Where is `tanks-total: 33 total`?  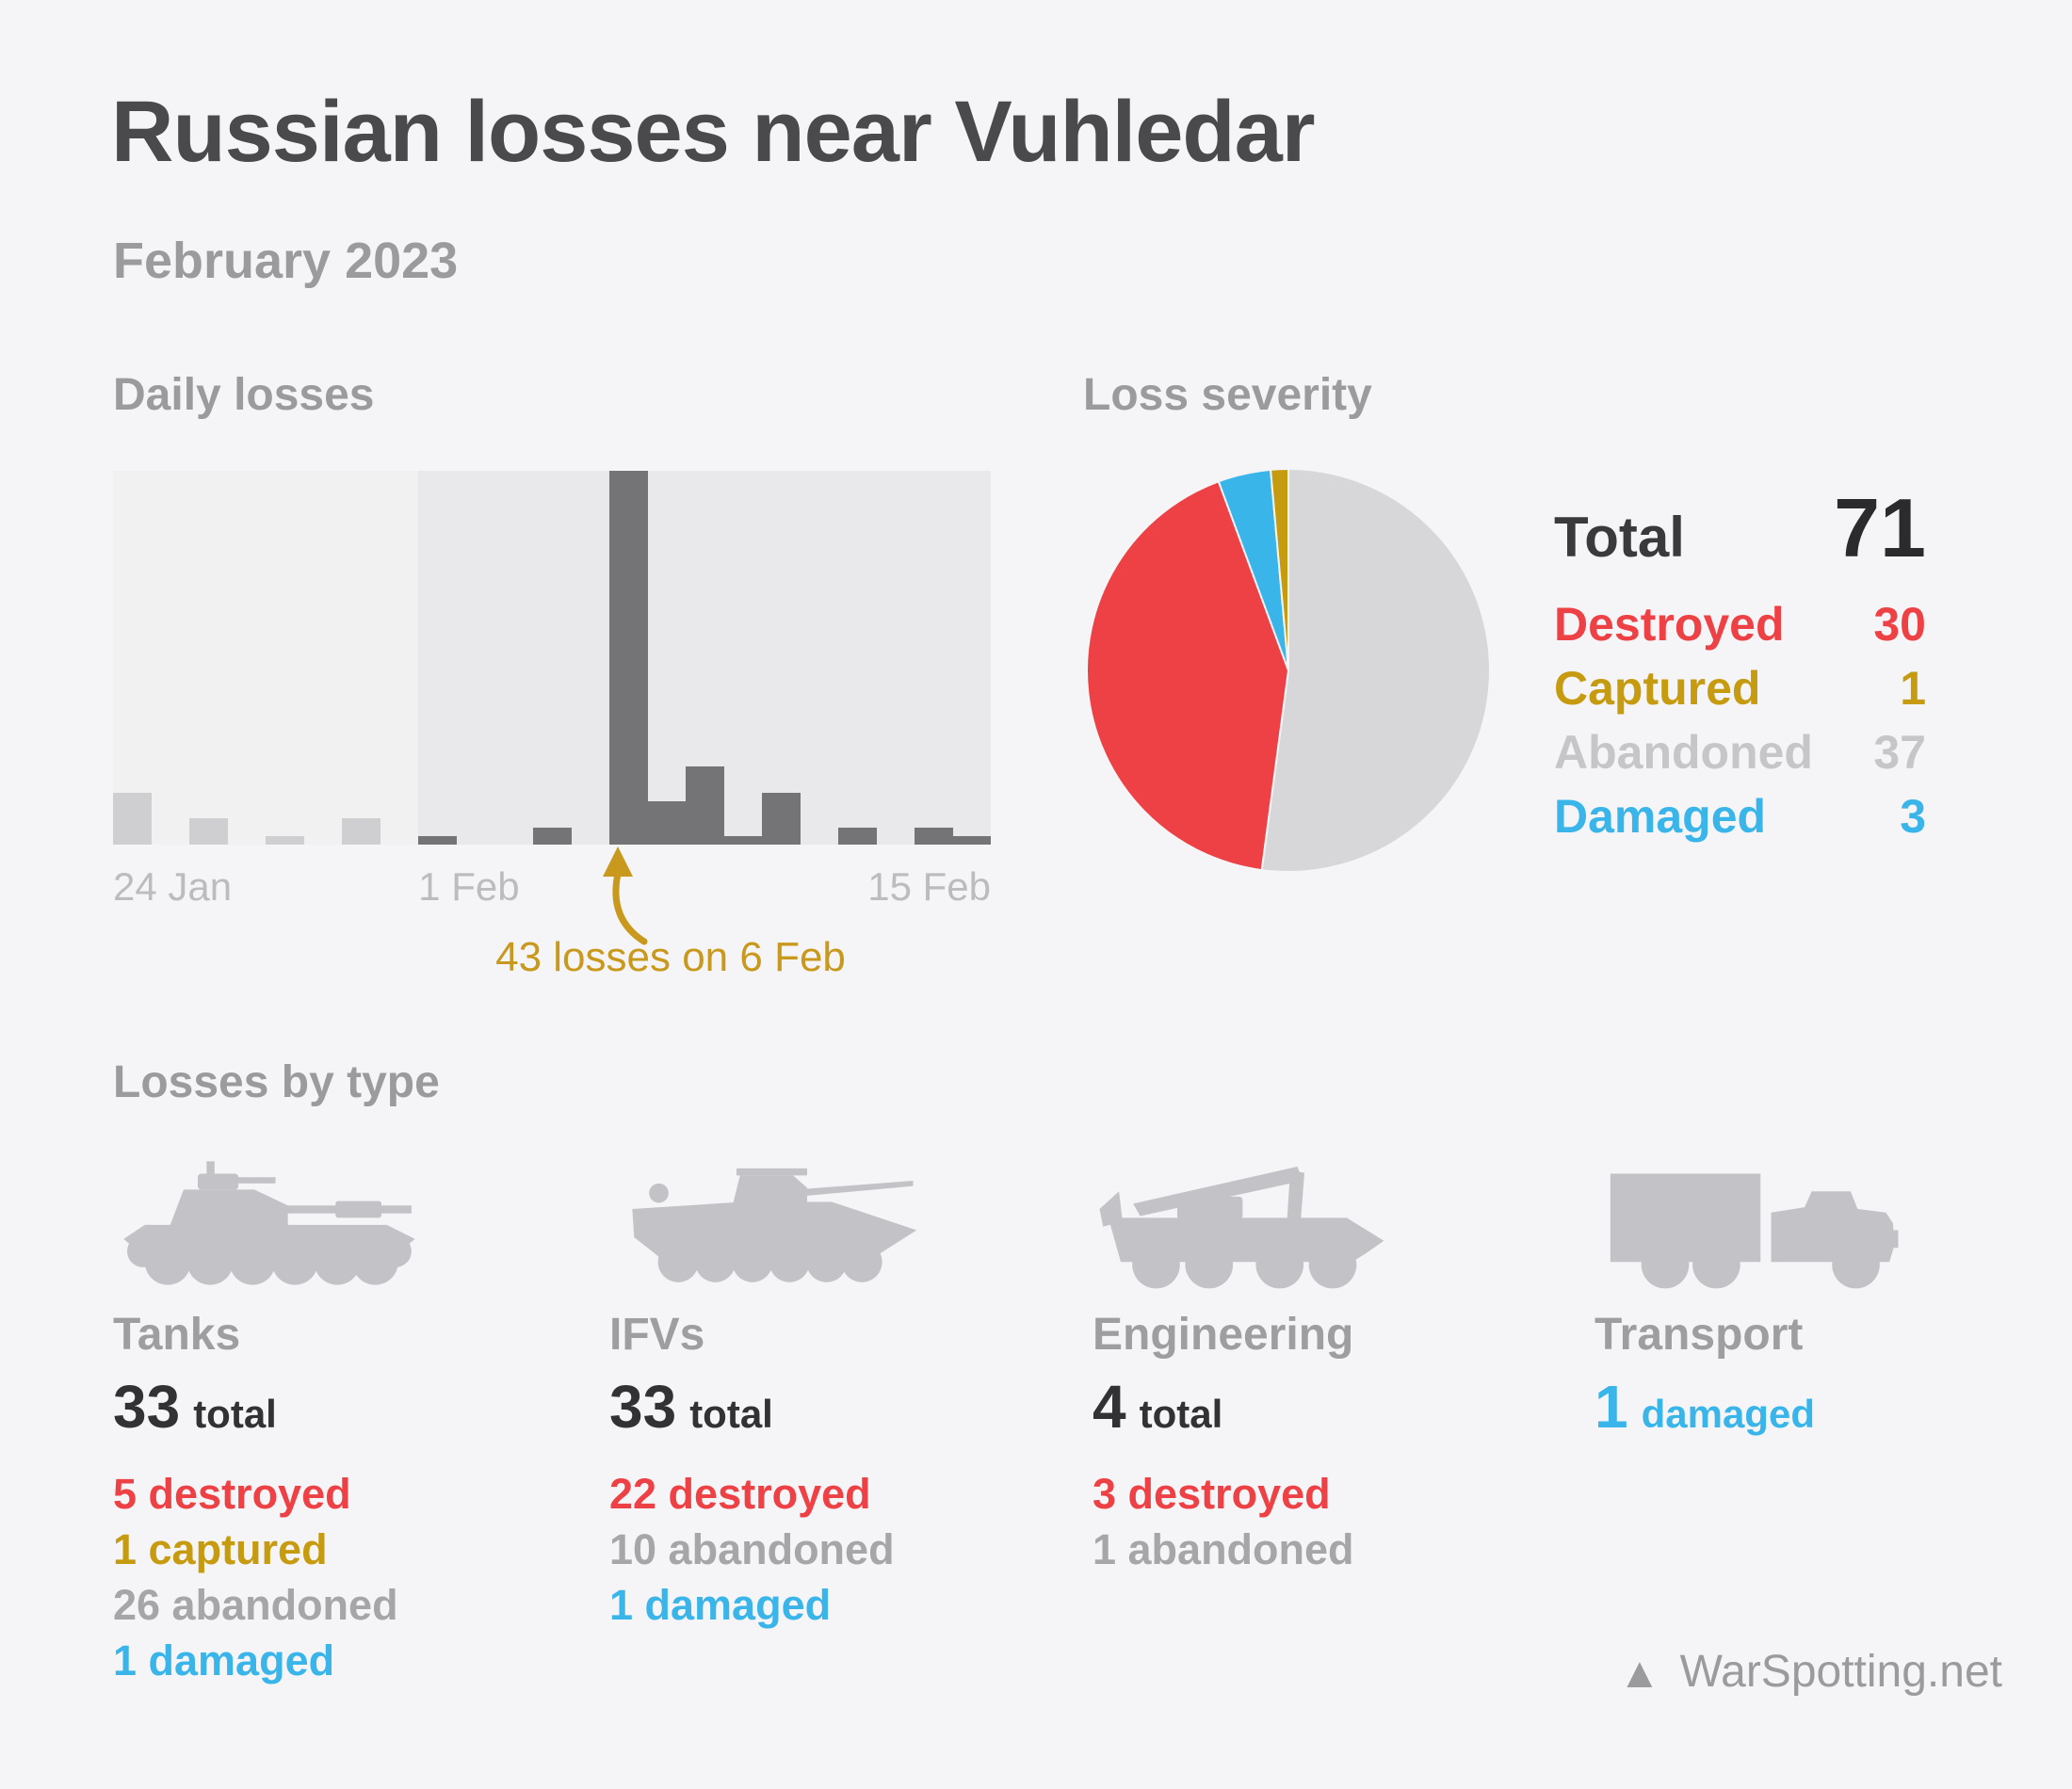 tanks-total: 33 total is located at coordinates (195, 1407).